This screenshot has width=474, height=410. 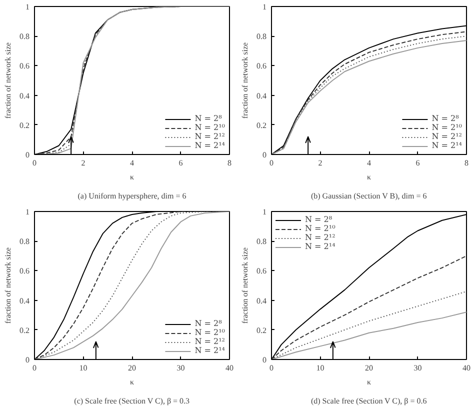 What do you see at coordinates (368, 196) in the screenshot?
I see `text: (b) Gaussian (Section V B), dim = 6` at bounding box center [368, 196].